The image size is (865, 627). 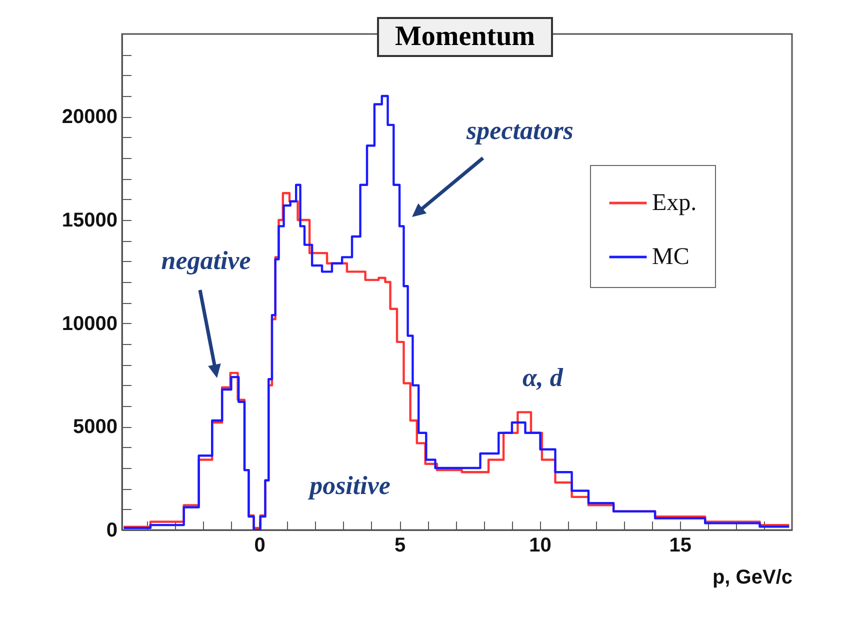 What do you see at coordinates (540, 545) in the screenshot?
I see `x-tick-label: 10` at bounding box center [540, 545].